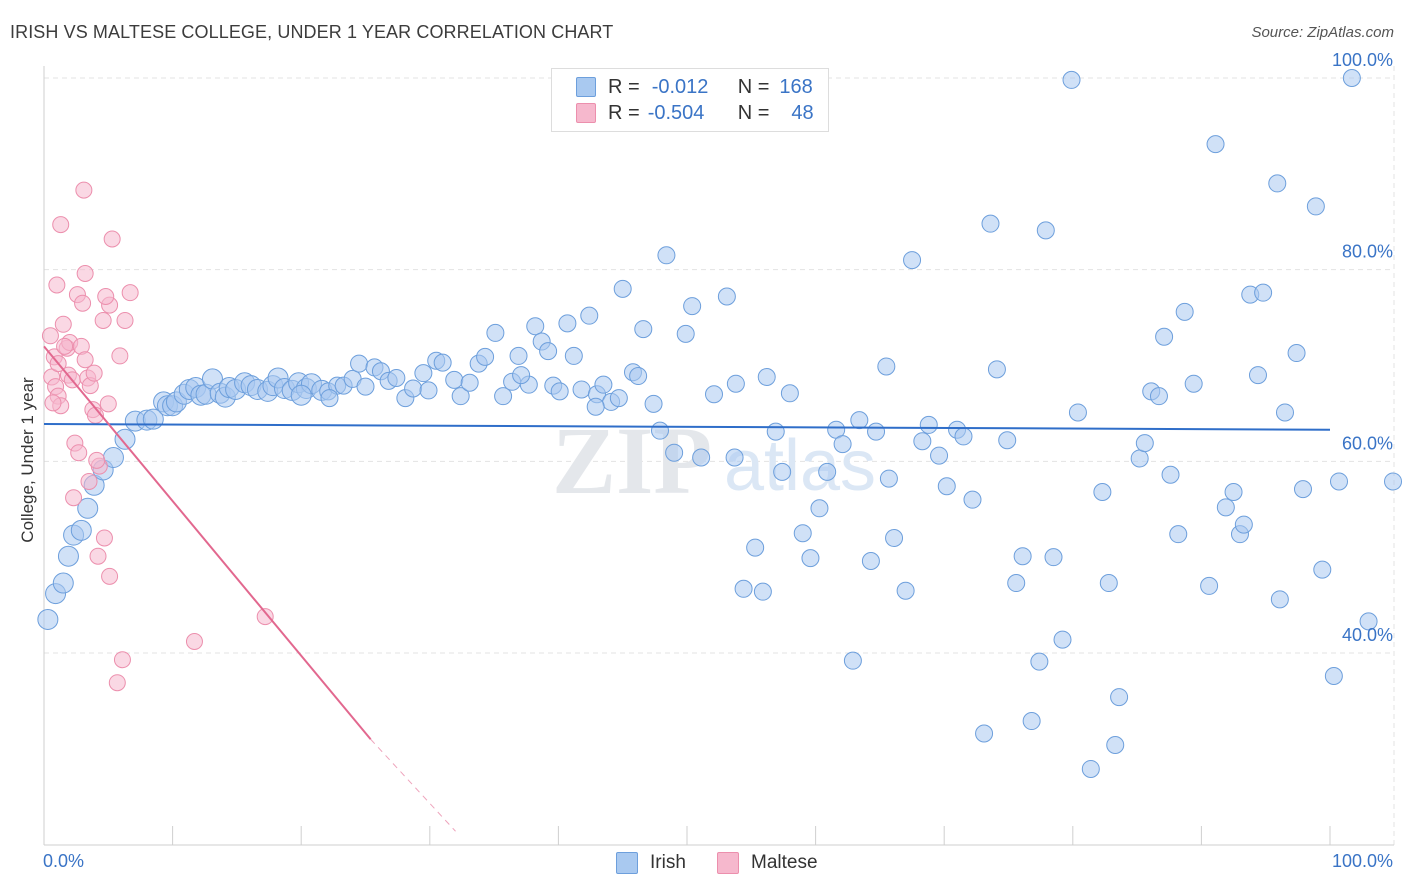 This screenshot has height=892, width=1406. Describe the element at coordinates (624, 112) in the screenshot. I see `legend-maltese-r-label: R =` at that location.